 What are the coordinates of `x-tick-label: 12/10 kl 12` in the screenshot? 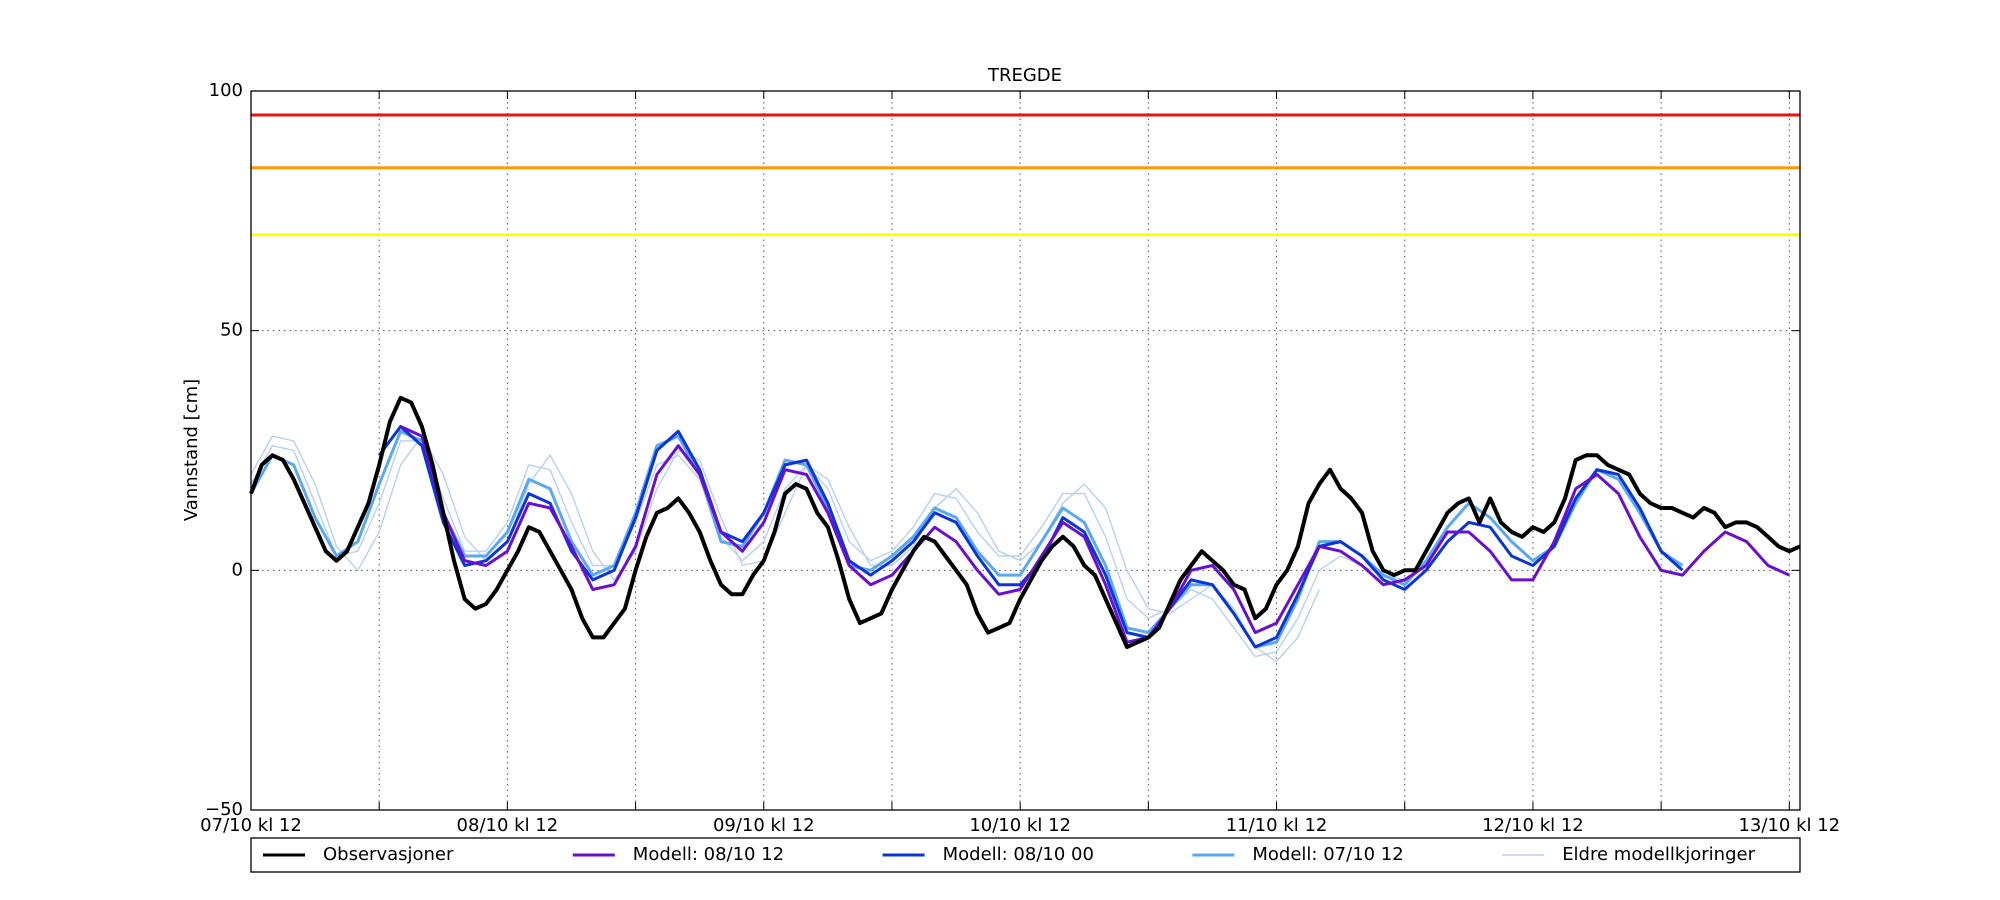 It's located at (1533, 825).